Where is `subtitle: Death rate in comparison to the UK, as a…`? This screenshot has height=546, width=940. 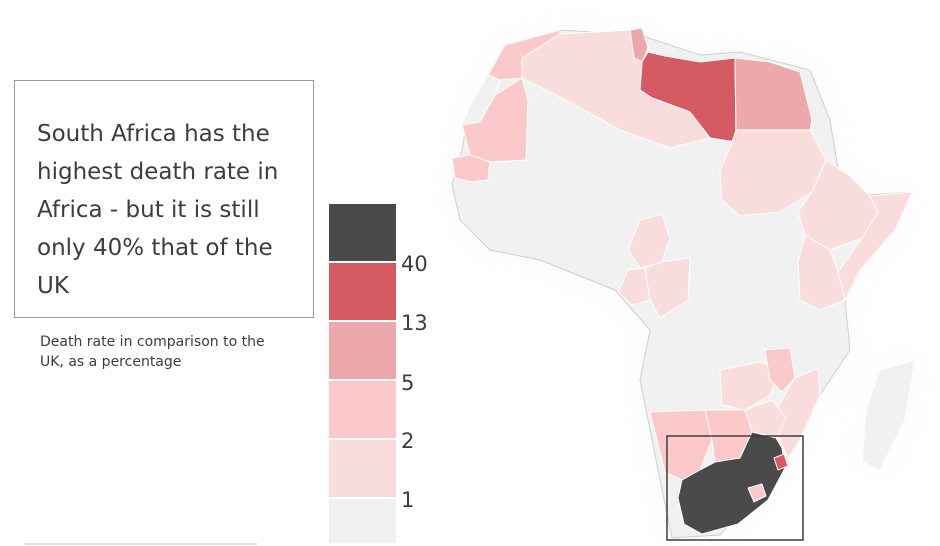 subtitle: Death rate in comparison to the UK, as a… is located at coordinates (152, 352).